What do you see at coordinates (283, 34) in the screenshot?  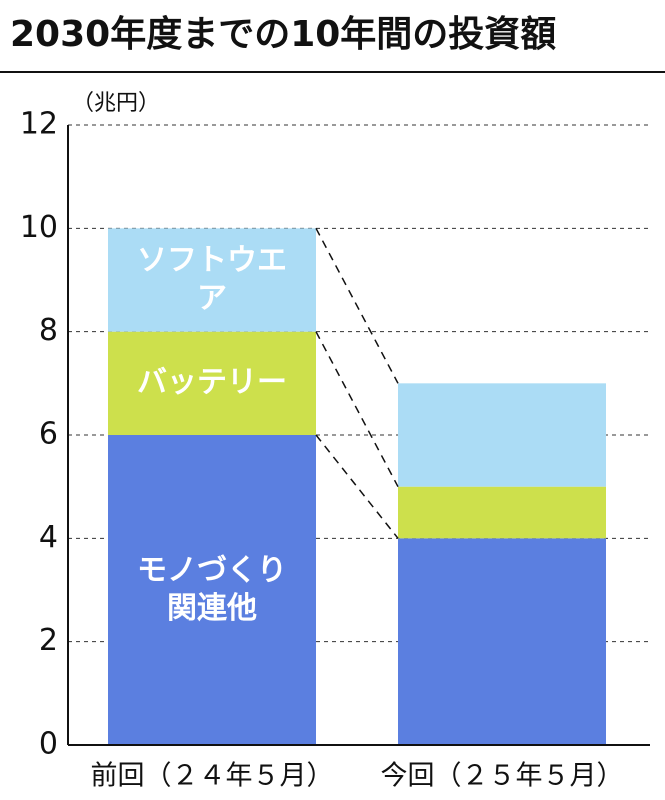 I see `chart-title: 2030年度までの10年間の投資額` at bounding box center [283, 34].